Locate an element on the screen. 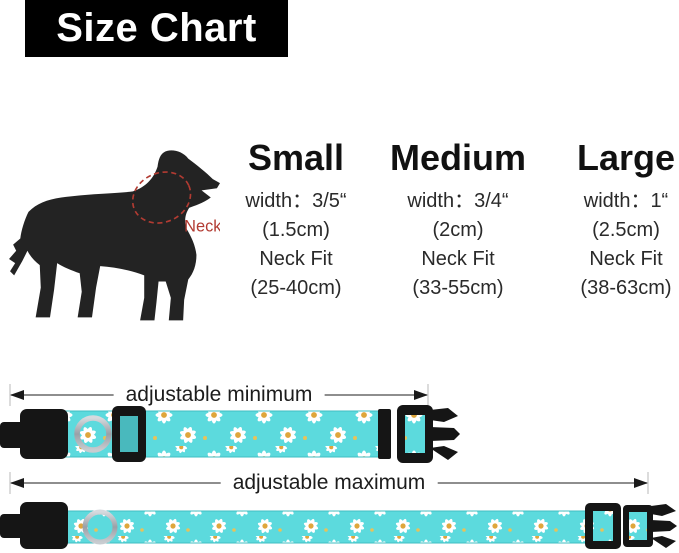  collar-minimum is located at coordinates (230, 434).